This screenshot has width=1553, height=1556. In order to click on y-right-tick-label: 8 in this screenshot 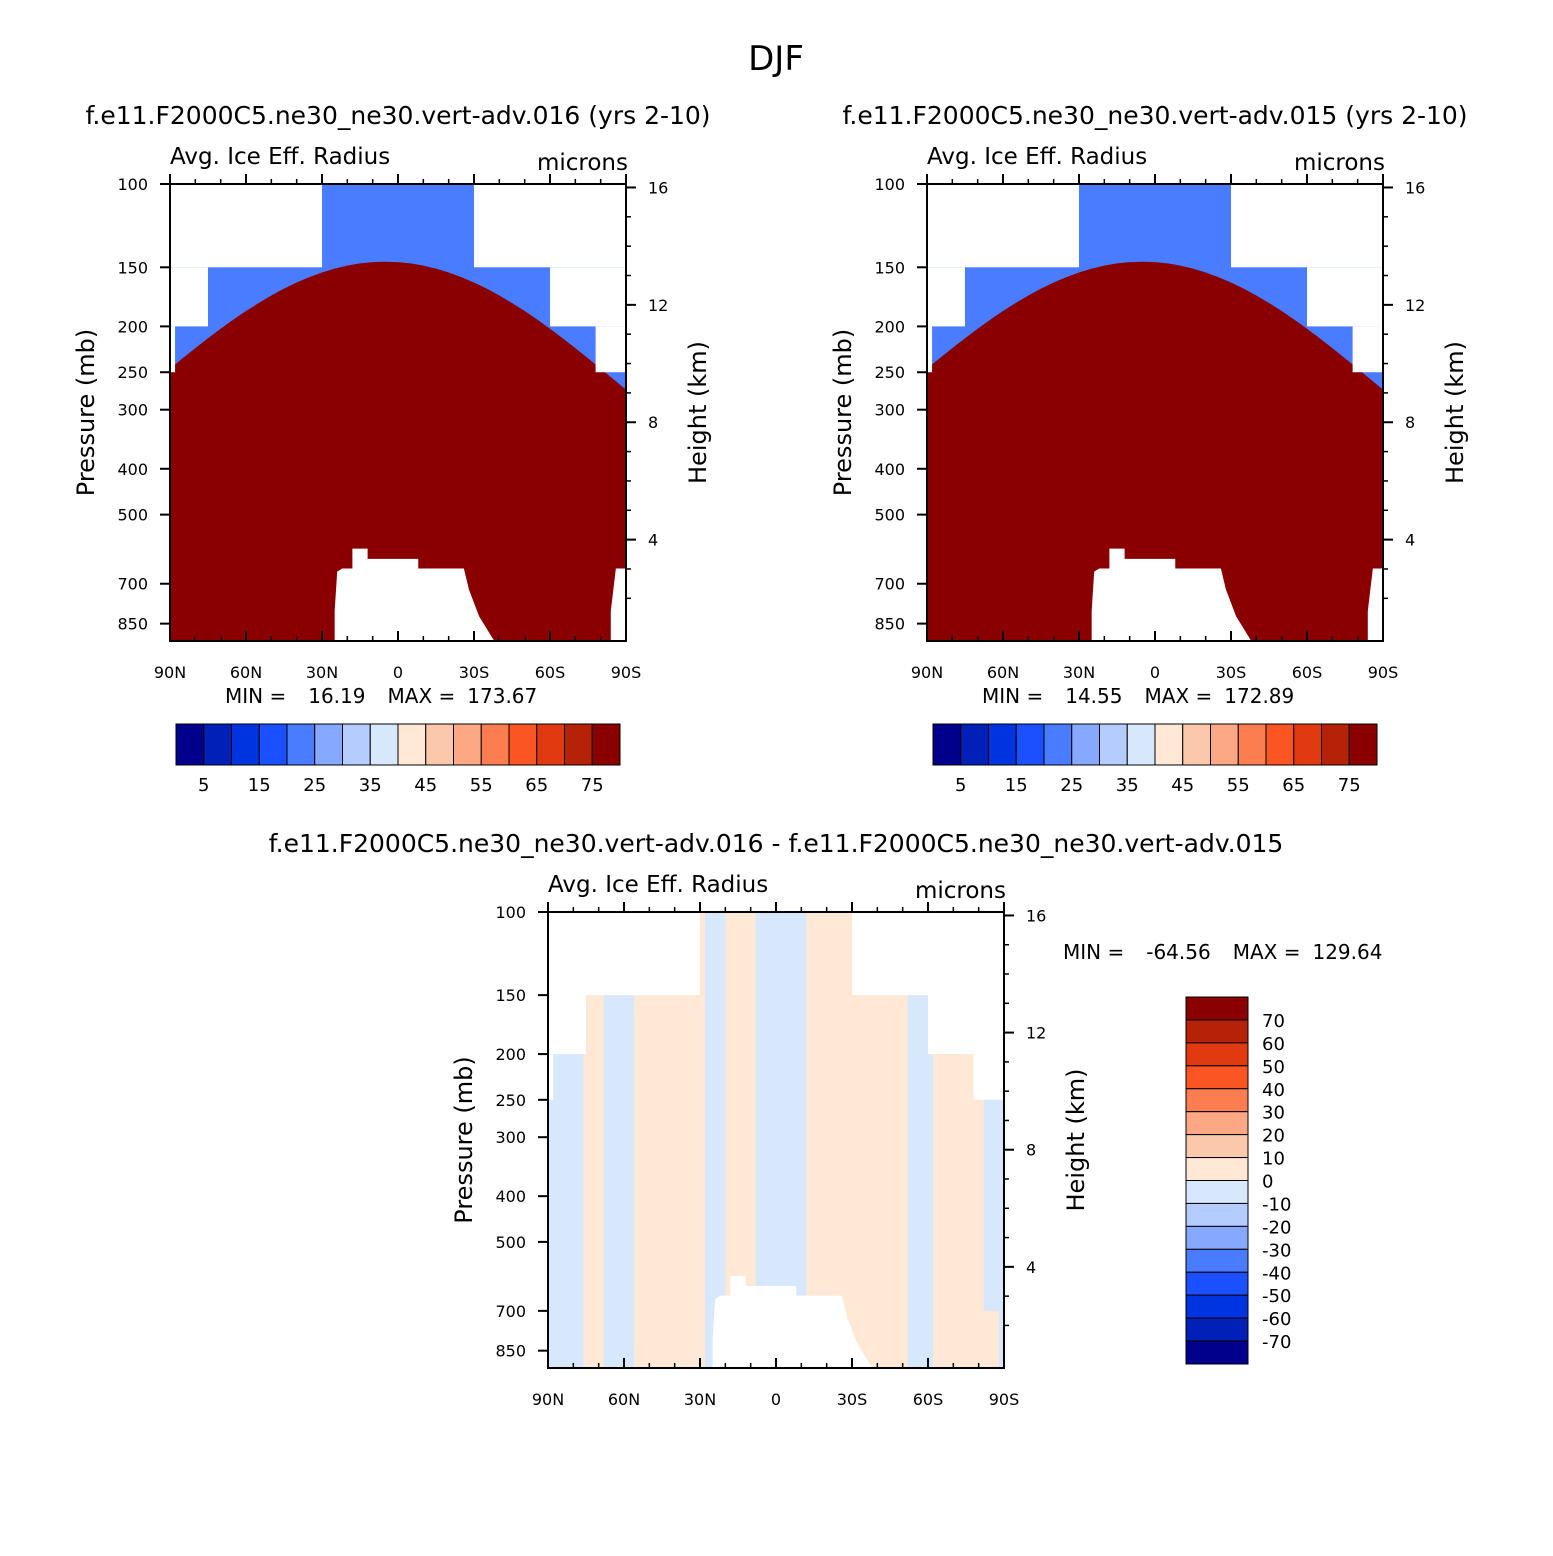, I will do `click(1410, 422)`.